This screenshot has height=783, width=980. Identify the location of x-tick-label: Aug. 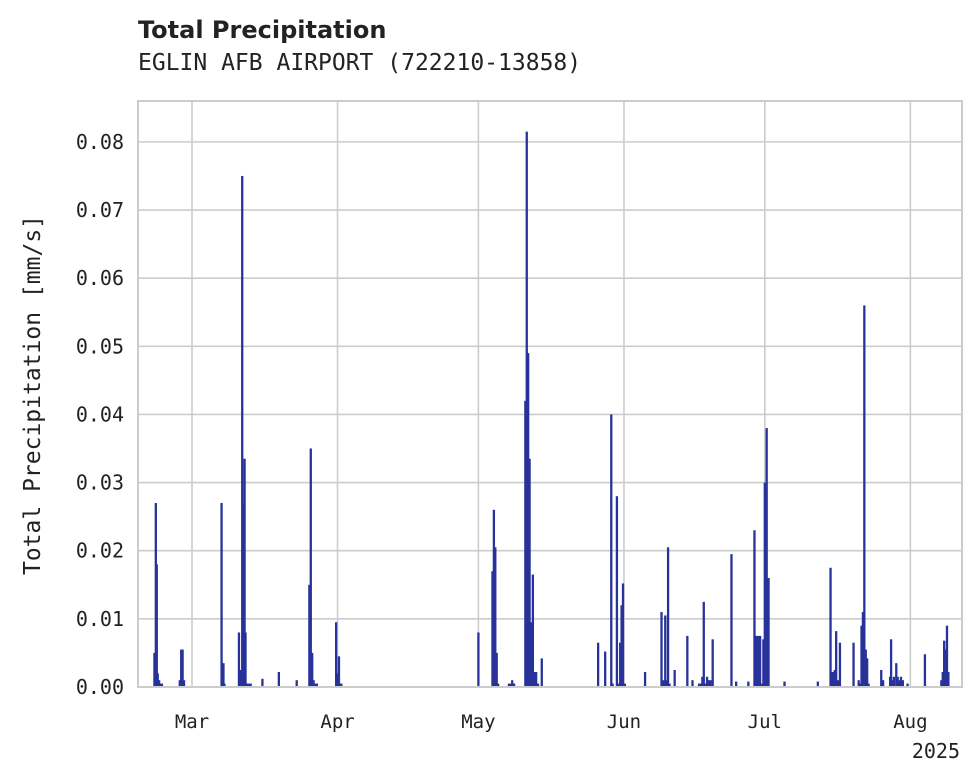
(910, 722).